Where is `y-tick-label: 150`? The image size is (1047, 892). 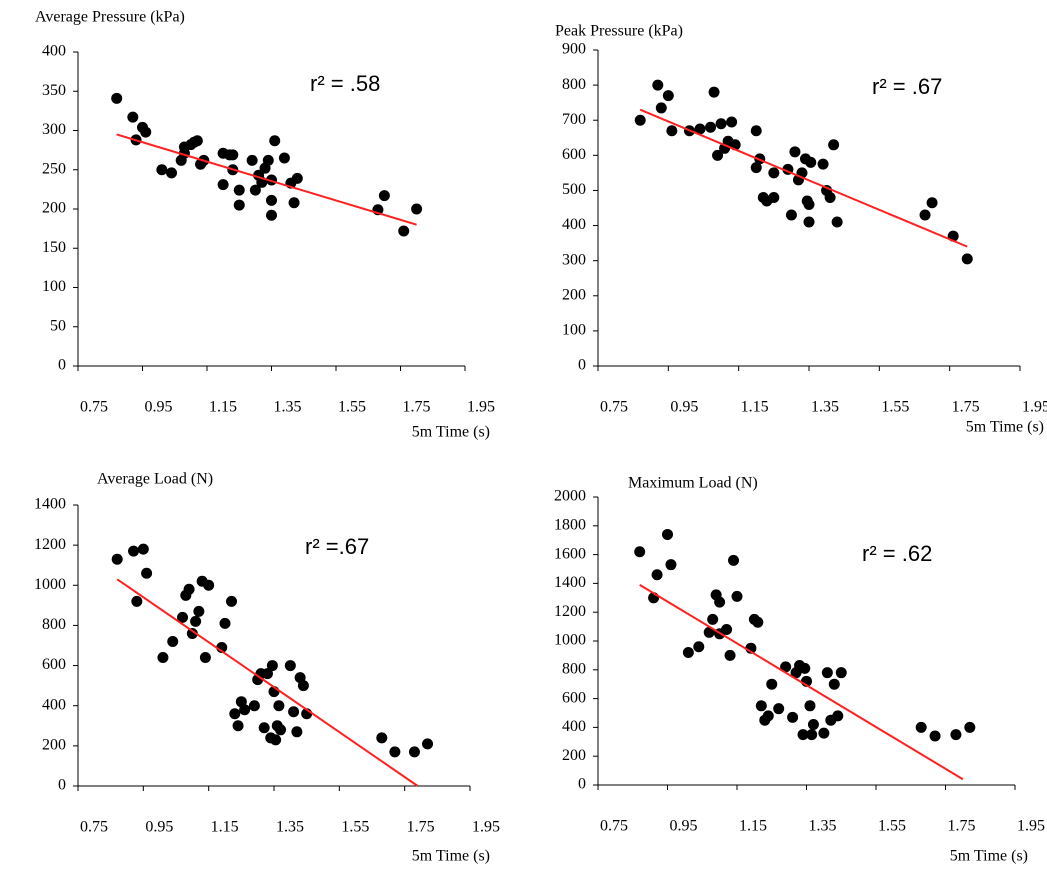
y-tick-label: 150 is located at coordinates (54, 247).